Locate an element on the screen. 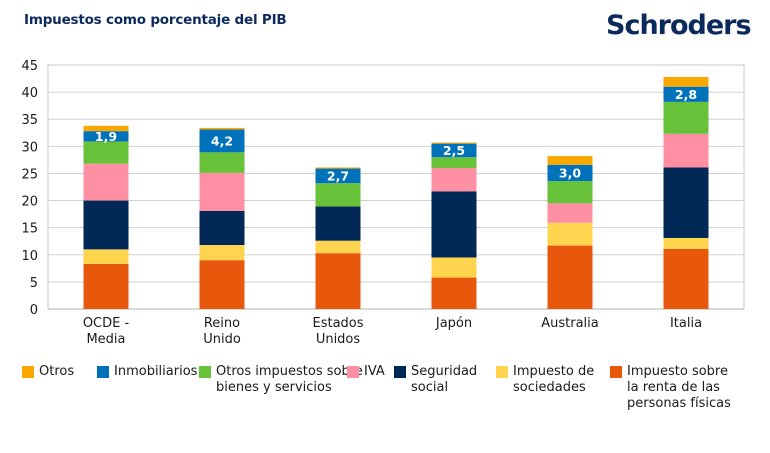 The height and width of the screenshot is (453, 770). y-tick-label: 0 is located at coordinates (34, 310).